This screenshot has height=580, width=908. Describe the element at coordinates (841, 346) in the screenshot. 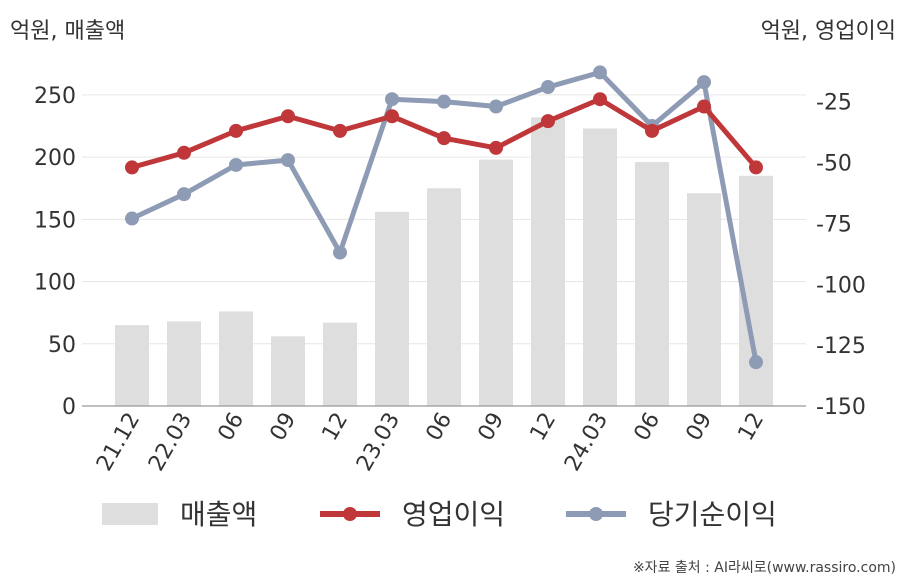

I see `right-axis-tick-label: -125` at that location.